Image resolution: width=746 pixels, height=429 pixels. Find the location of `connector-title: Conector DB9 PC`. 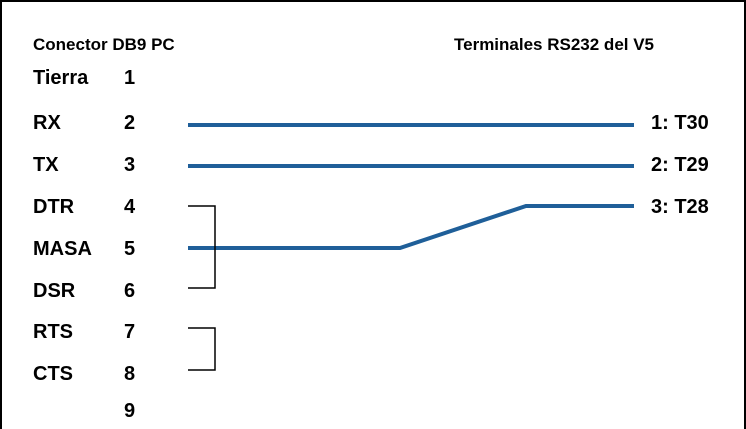

connector-title: Conector DB9 PC is located at coordinates (104, 44).